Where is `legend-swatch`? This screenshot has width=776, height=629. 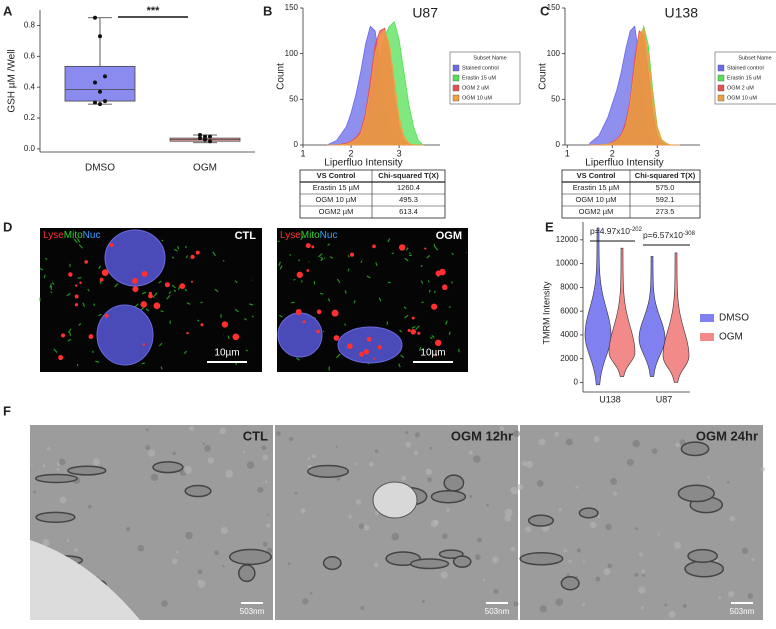
legend-swatch is located at coordinates (707, 337).